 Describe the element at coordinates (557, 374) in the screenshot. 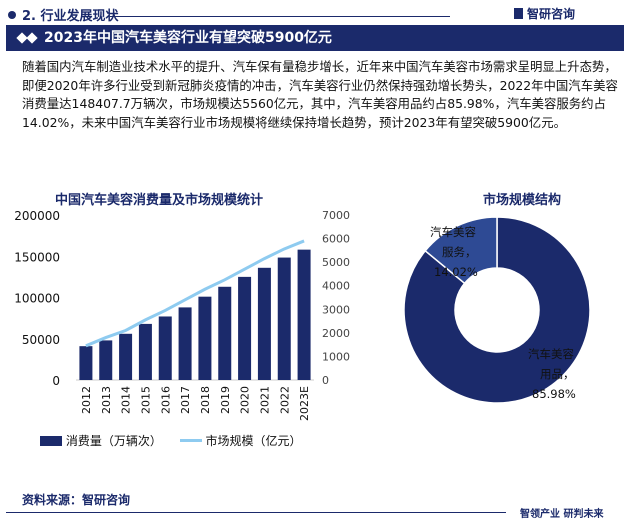

I see `pie-data-label: 用品，` at that location.